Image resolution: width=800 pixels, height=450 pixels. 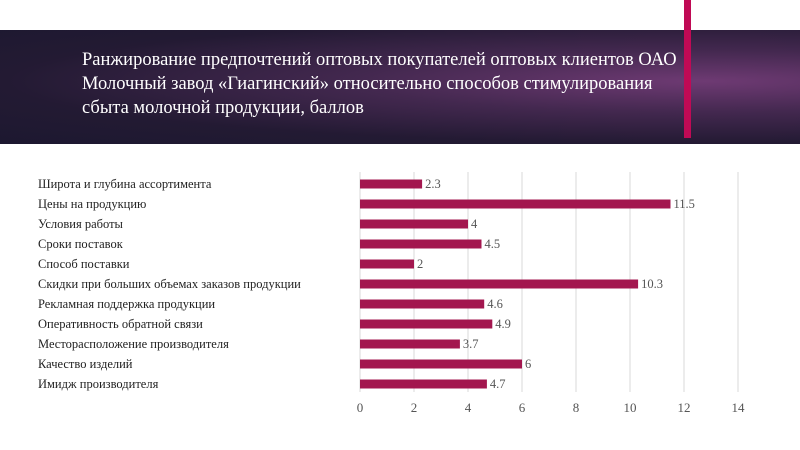 I want to click on x-tick-label: 14, so click(x=739, y=407).